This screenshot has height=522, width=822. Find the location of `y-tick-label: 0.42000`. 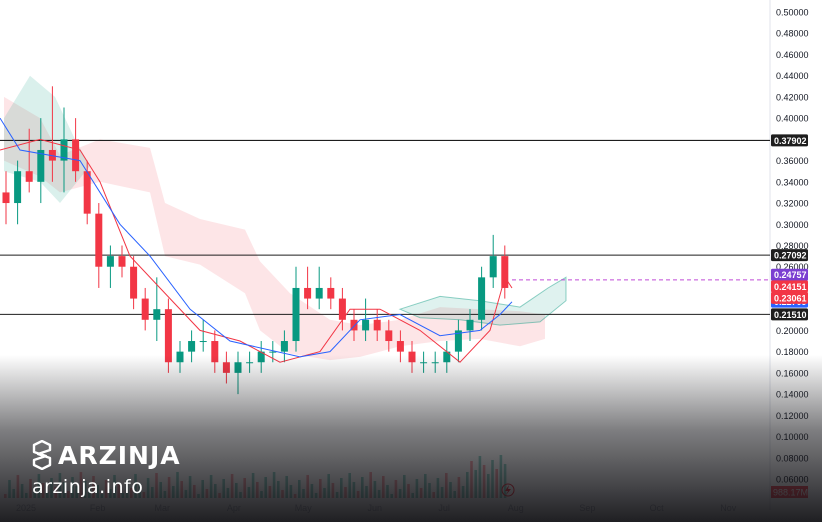

y-tick-label: 0.42000 is located at coordinates (792, 97).